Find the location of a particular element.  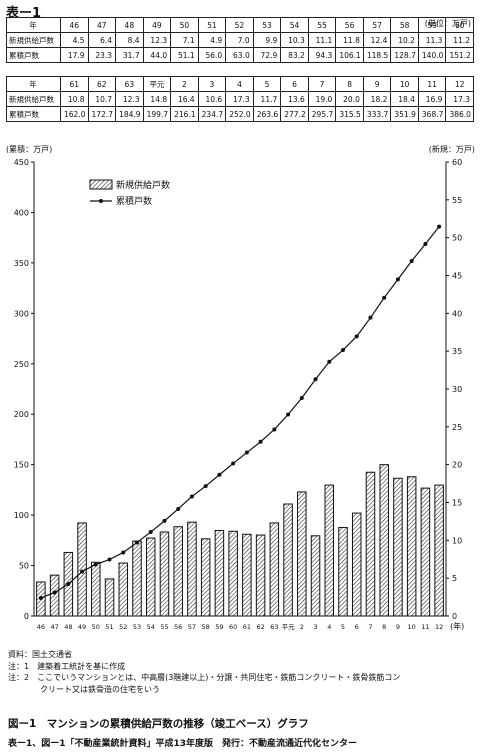

table-cell: 252.0 is located at coordinates (239, 114).